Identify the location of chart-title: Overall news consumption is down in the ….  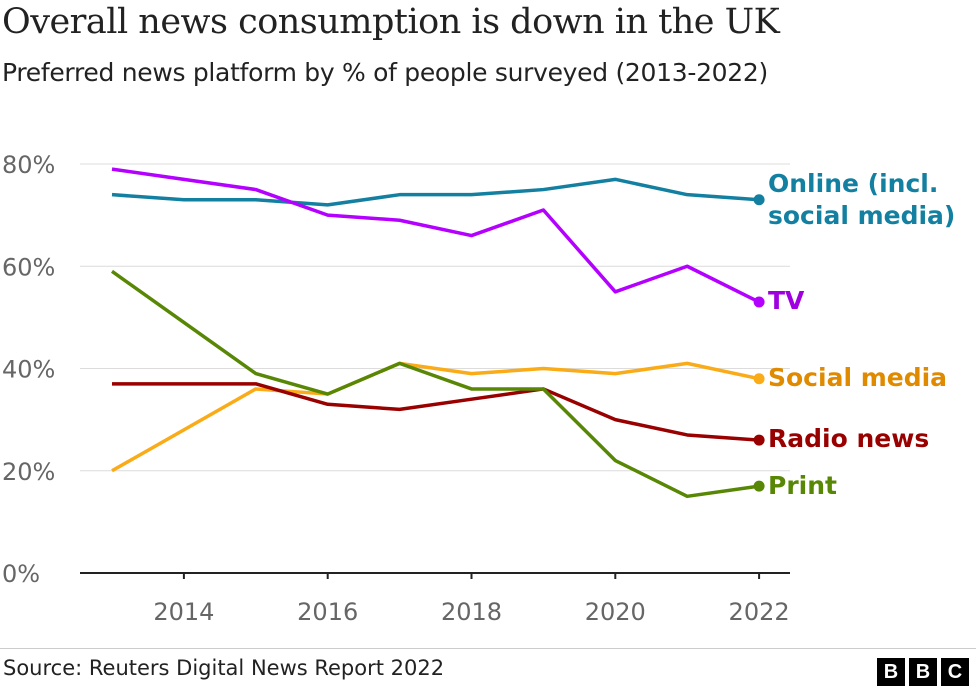
(391, 22).